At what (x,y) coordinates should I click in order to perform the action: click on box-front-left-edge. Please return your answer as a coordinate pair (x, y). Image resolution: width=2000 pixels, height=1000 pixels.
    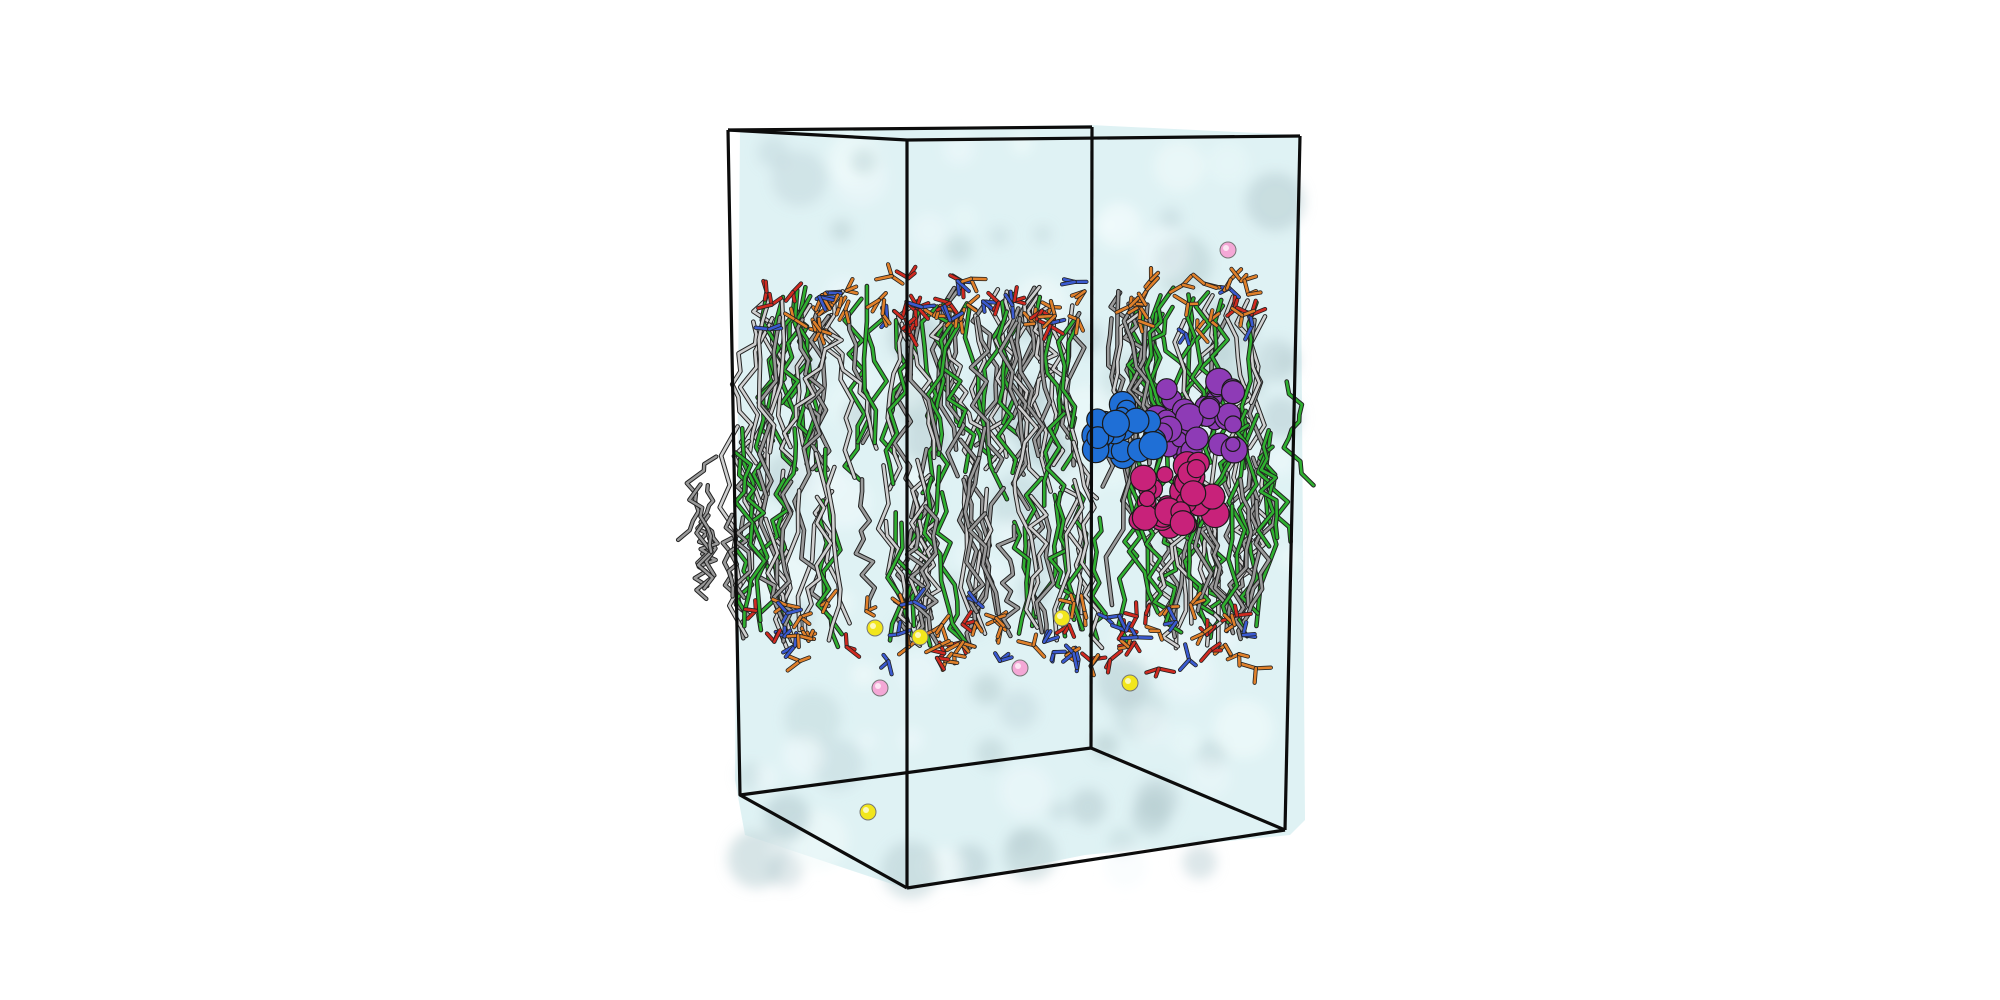
    Looking at the image, I should click on (817, 509).